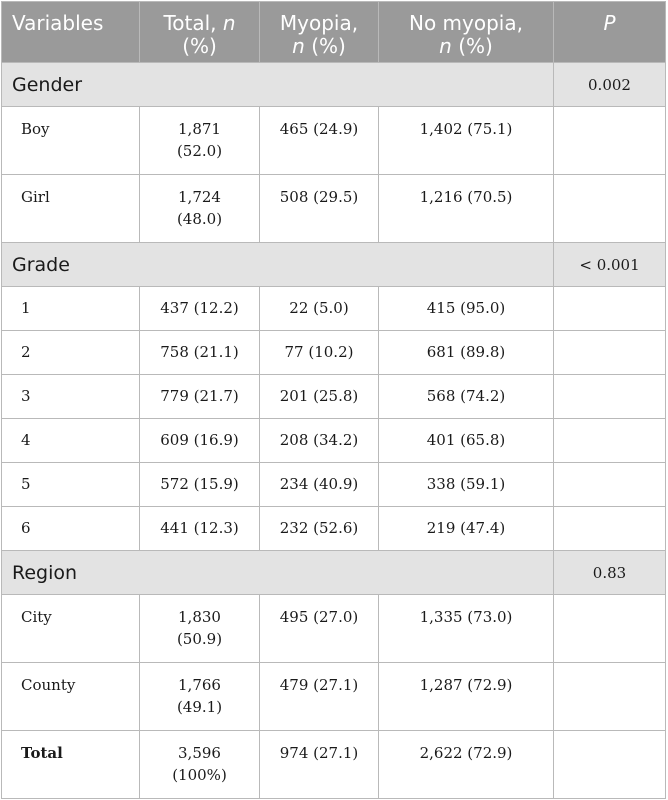 This screenshot has width=668, height=800. What do you see at coordinates (70, 32) in the screenshot?
I see `header-variables: Variables` at bounding box center [70, 32].